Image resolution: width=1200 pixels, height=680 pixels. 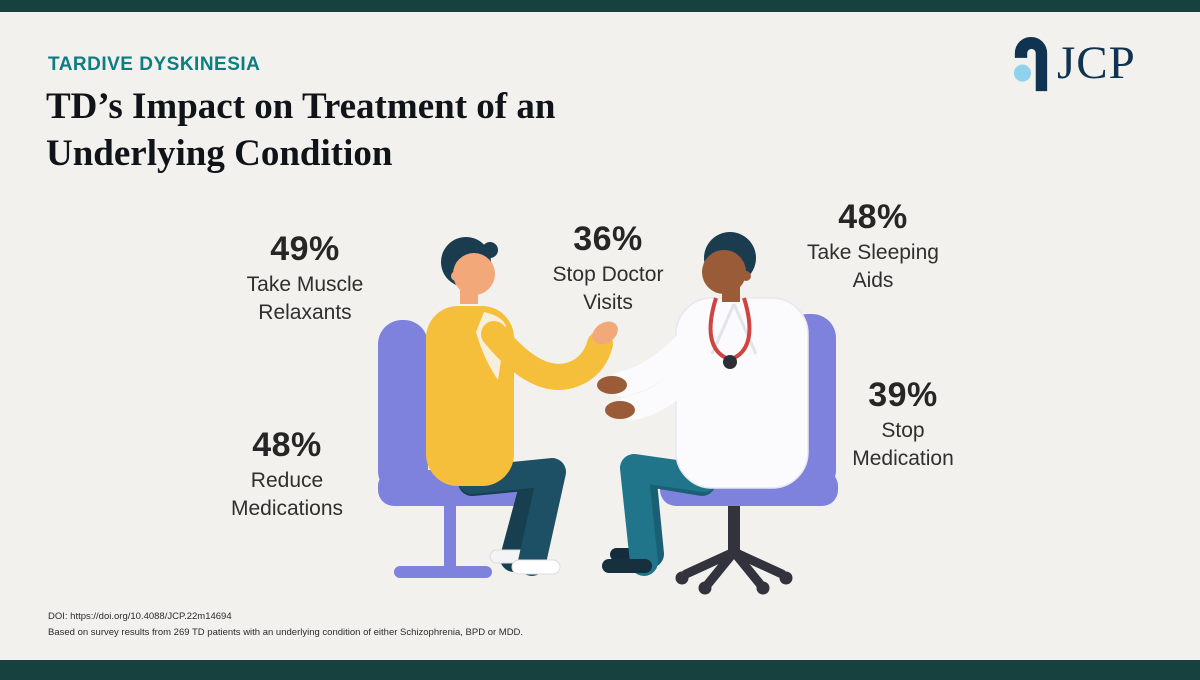 I want to click on stat-label: Take Sleeping Aids, so click(x=873, y=266).